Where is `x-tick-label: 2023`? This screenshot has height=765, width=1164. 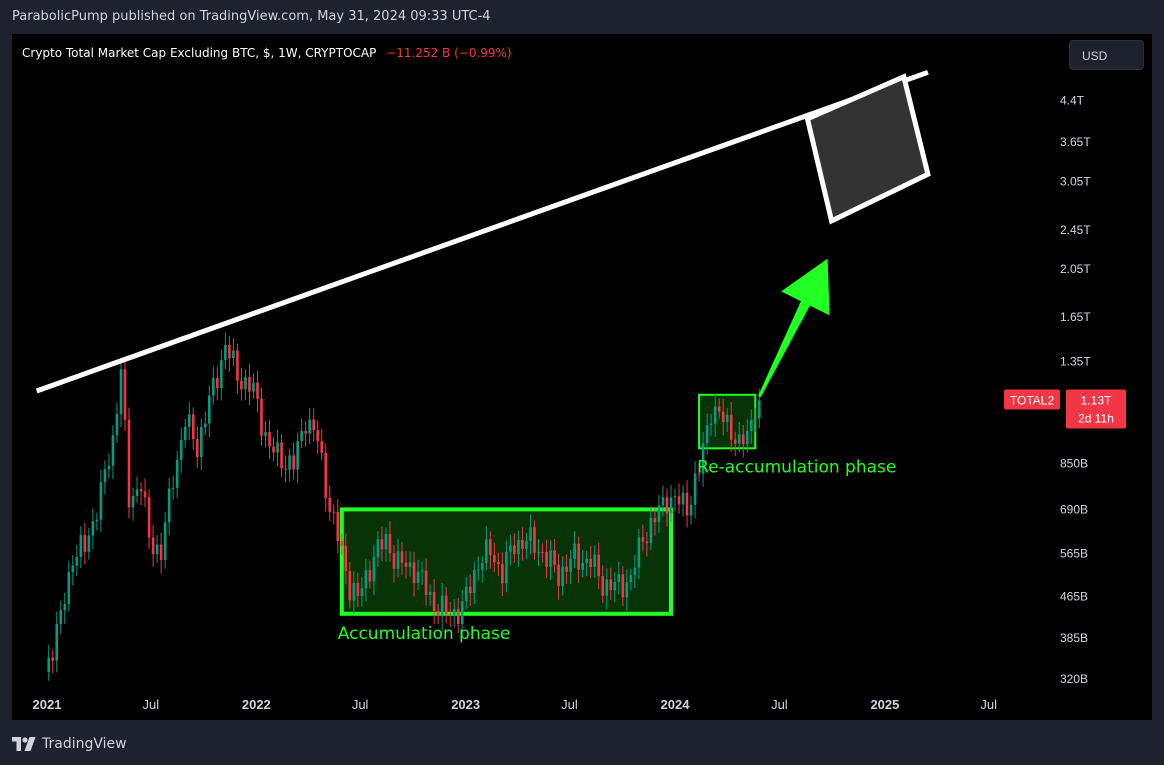
x-tick-label: 2023 is located at coordinates (465, 704).